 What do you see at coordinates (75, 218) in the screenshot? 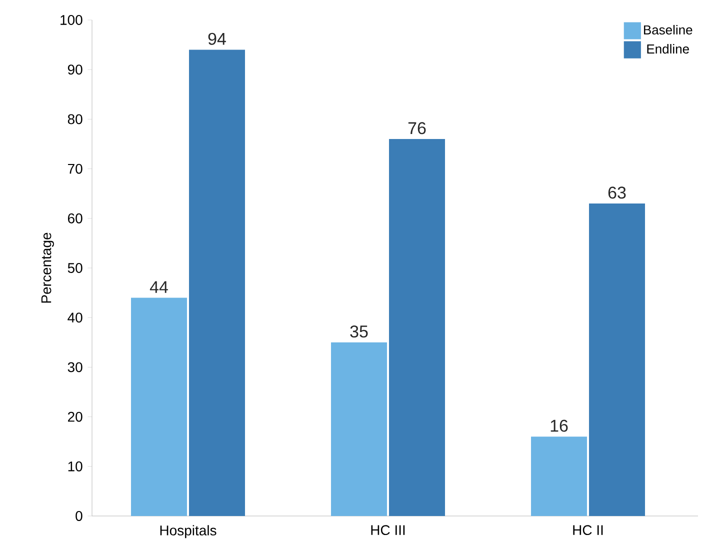
I see `y-tick-label: 60` at bounding box center [75, 218].